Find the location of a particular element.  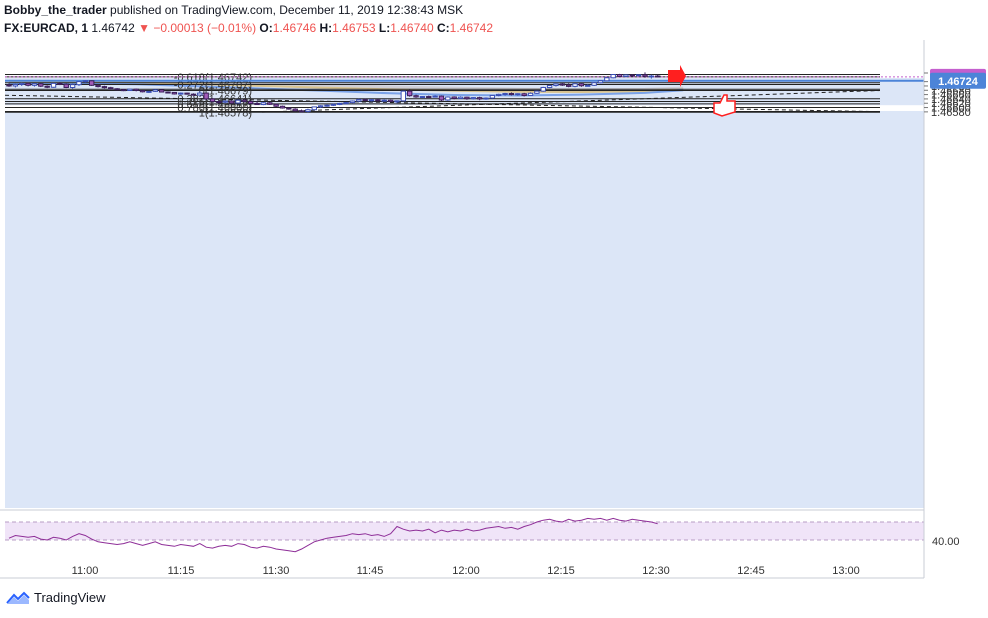

author-name: Bobby_the_trader is located at coordinates (55, 10).